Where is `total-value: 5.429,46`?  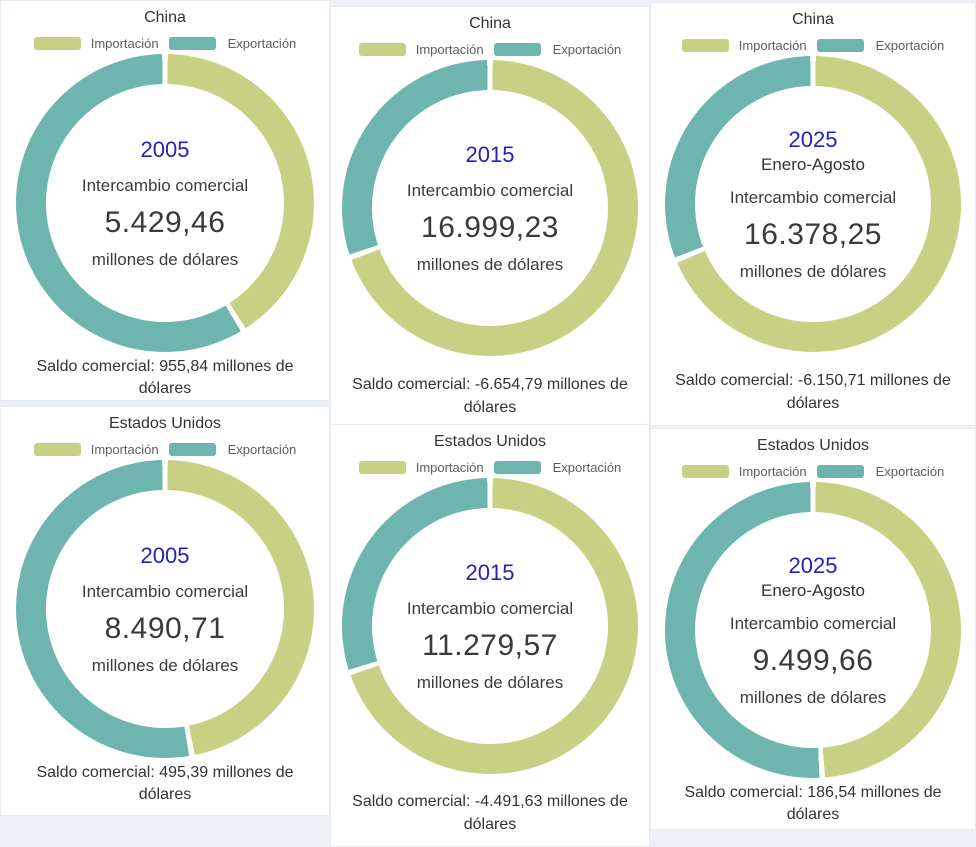
total-value: 5.429,46 is located at coordinates (165, 223).